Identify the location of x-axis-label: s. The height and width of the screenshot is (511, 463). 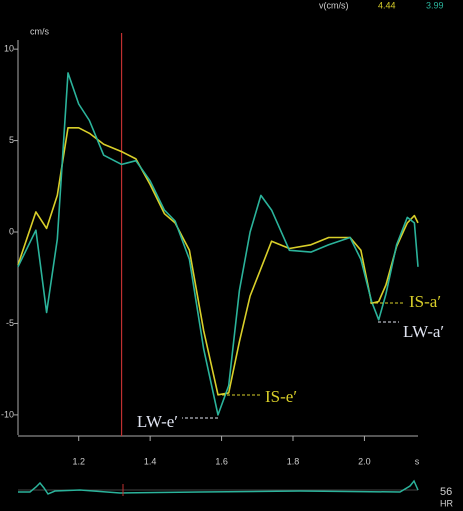
(417, 461).